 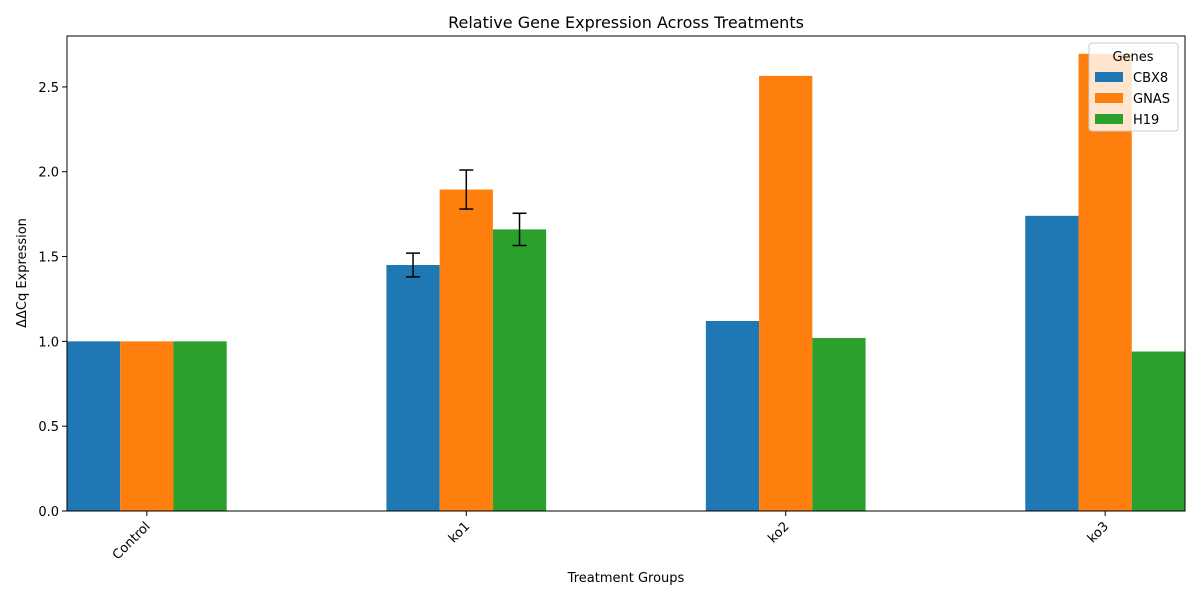 I want to click on bar-cbx8-ko3, so click(x=1052, y=363).